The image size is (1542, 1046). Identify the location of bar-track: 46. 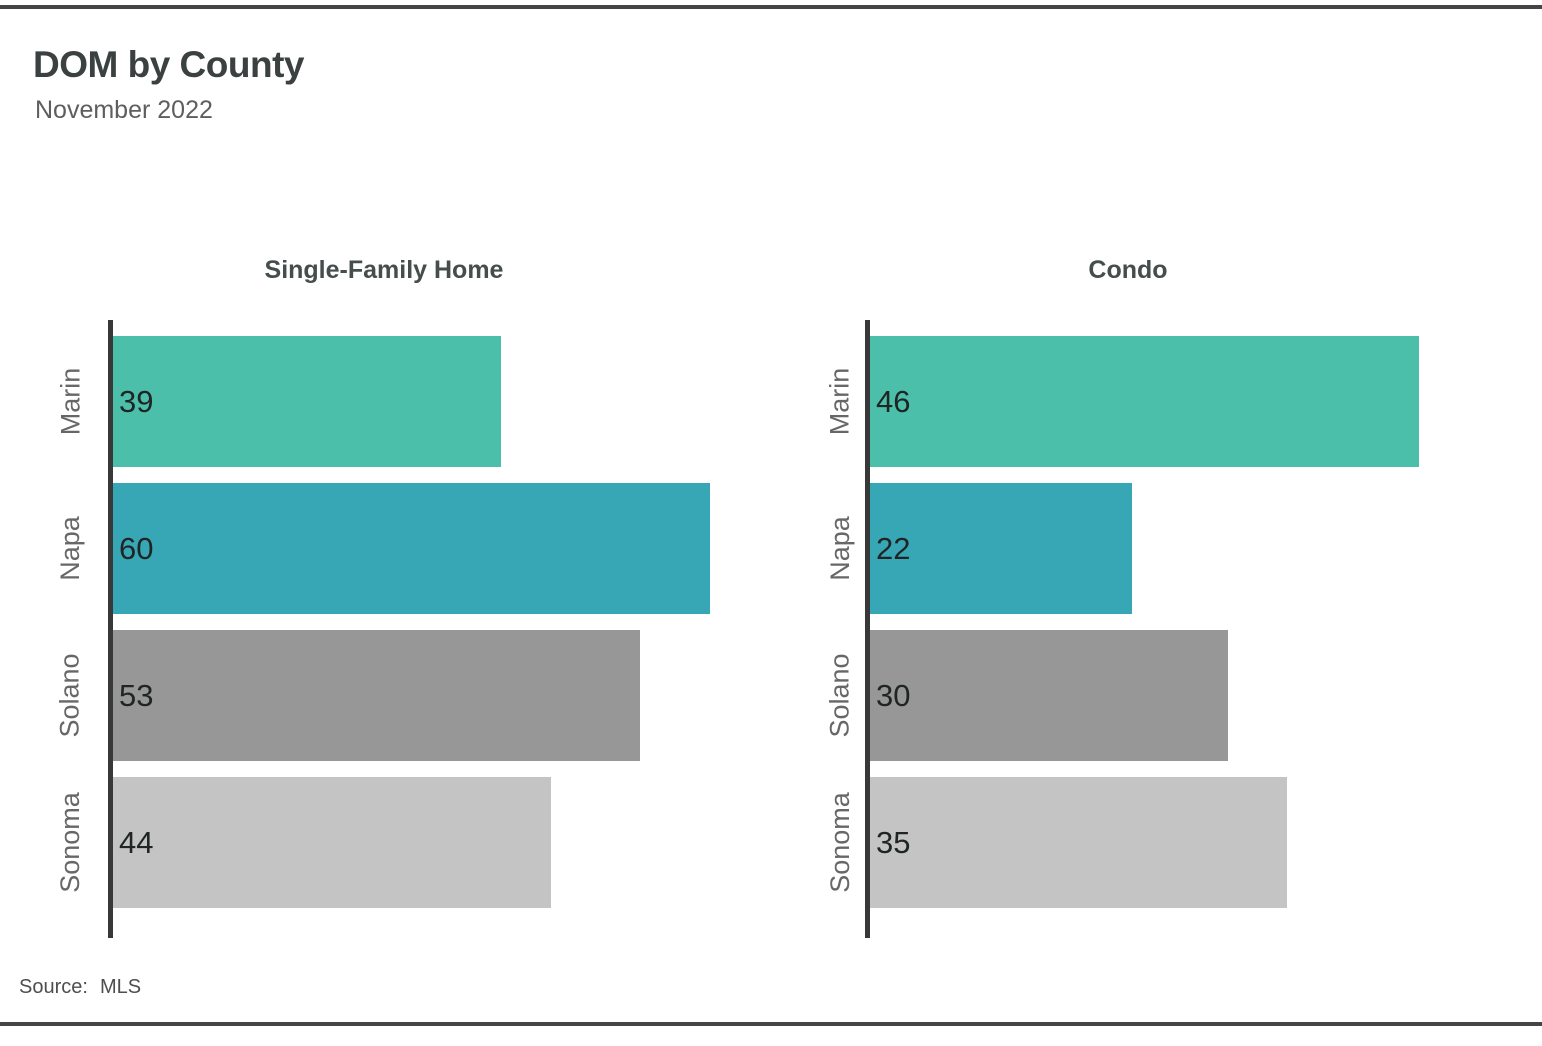
(1153, 401).